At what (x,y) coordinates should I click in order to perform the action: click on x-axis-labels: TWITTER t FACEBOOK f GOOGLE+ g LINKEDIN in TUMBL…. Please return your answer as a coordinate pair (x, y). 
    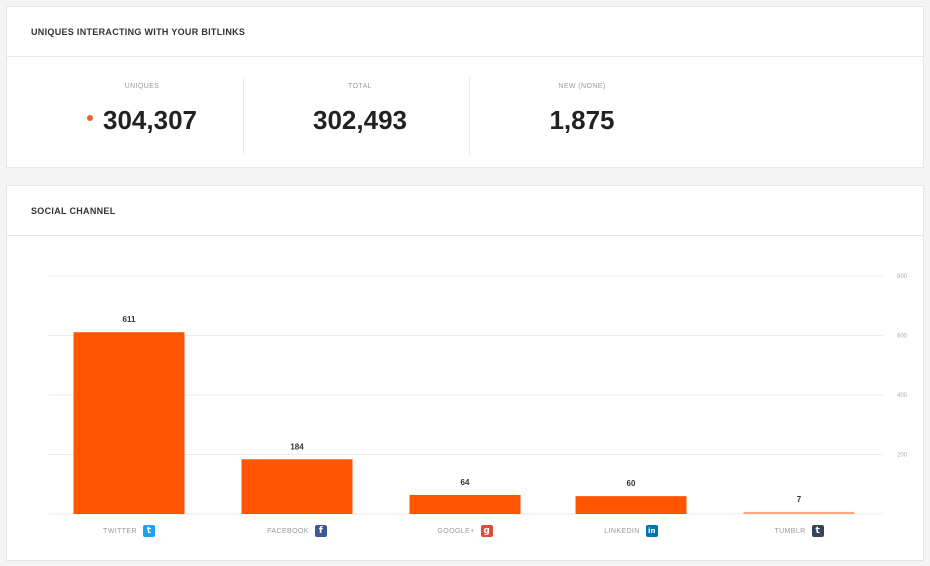
    Looking at the image, I should click on (466, 535).